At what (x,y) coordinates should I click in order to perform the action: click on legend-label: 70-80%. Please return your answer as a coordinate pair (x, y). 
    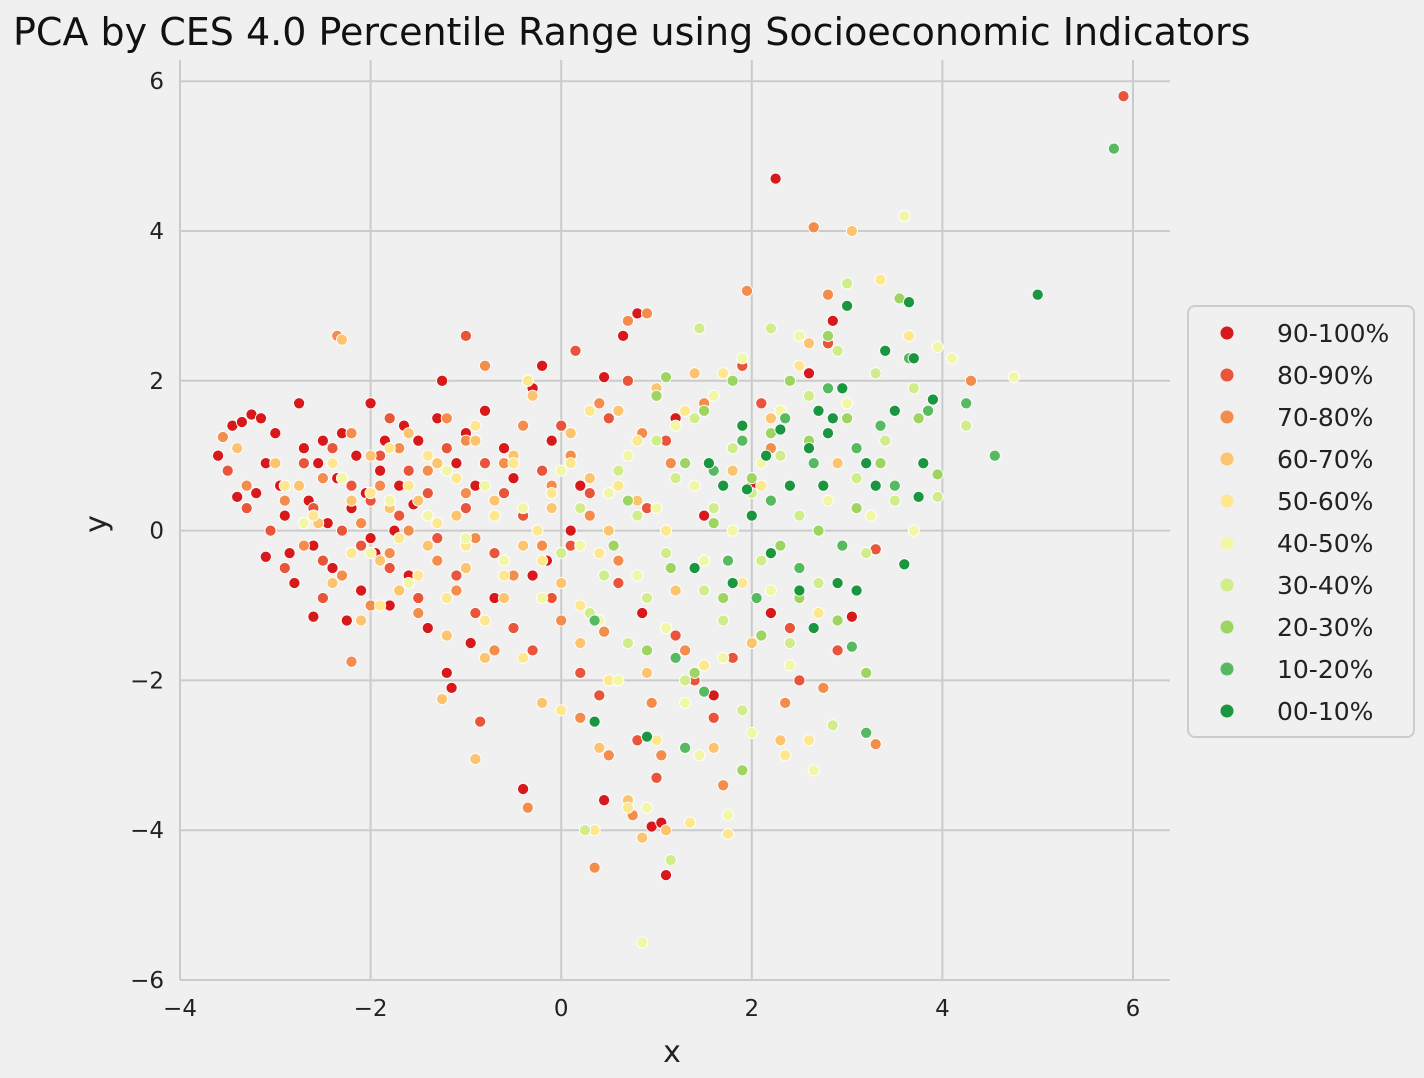
    Looking at the image, I should click on (1325, 417).